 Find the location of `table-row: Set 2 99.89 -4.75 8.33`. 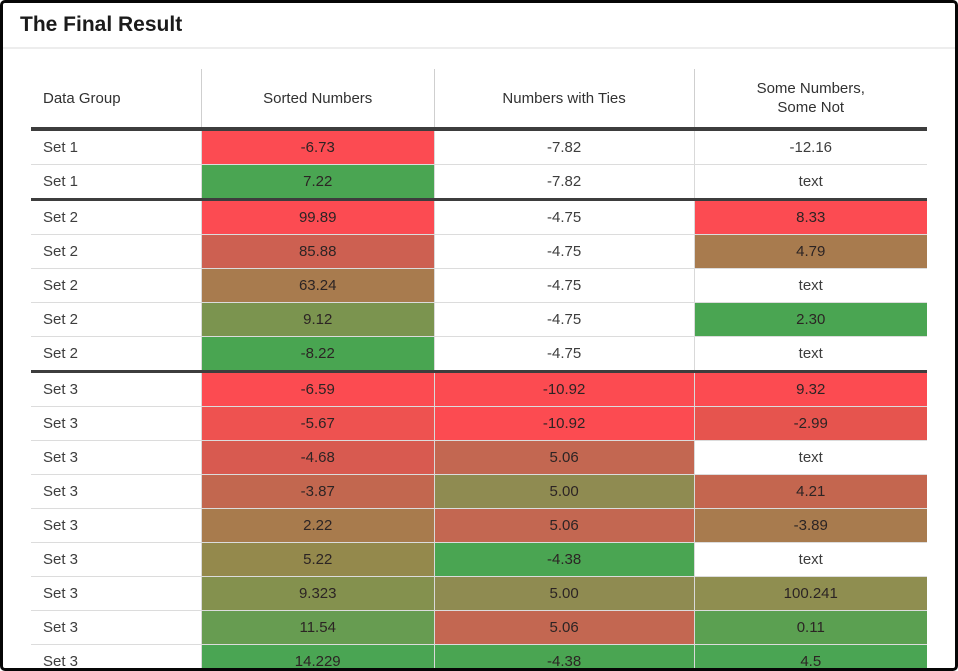

table-row: Set 2 99.89 -4.75 8.33 is located at coordinates (479, 216).